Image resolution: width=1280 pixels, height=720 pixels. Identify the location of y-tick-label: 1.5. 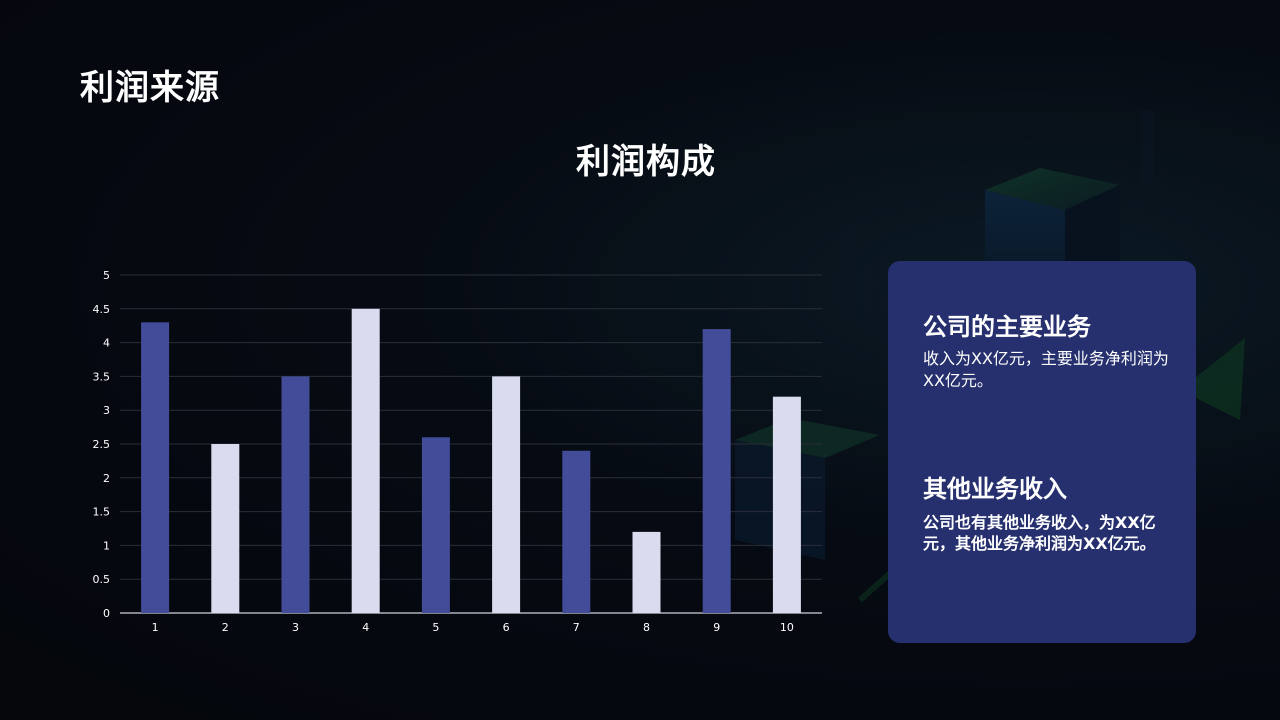
(102, 512).